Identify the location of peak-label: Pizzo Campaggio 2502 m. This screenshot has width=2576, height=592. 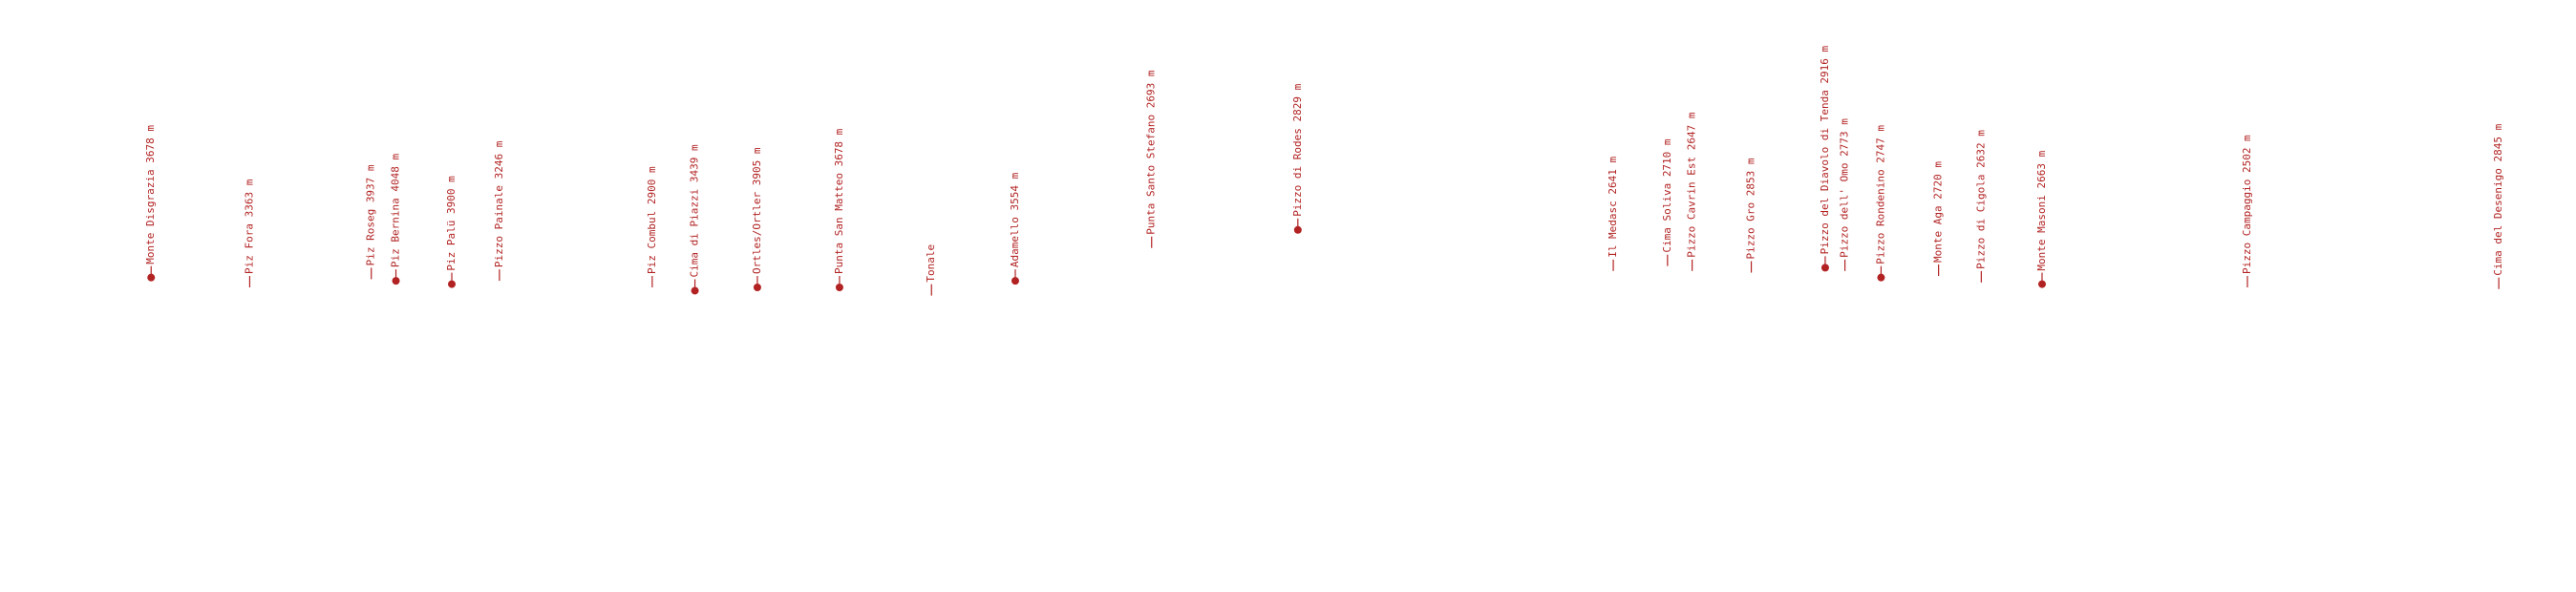
(2247, 205).